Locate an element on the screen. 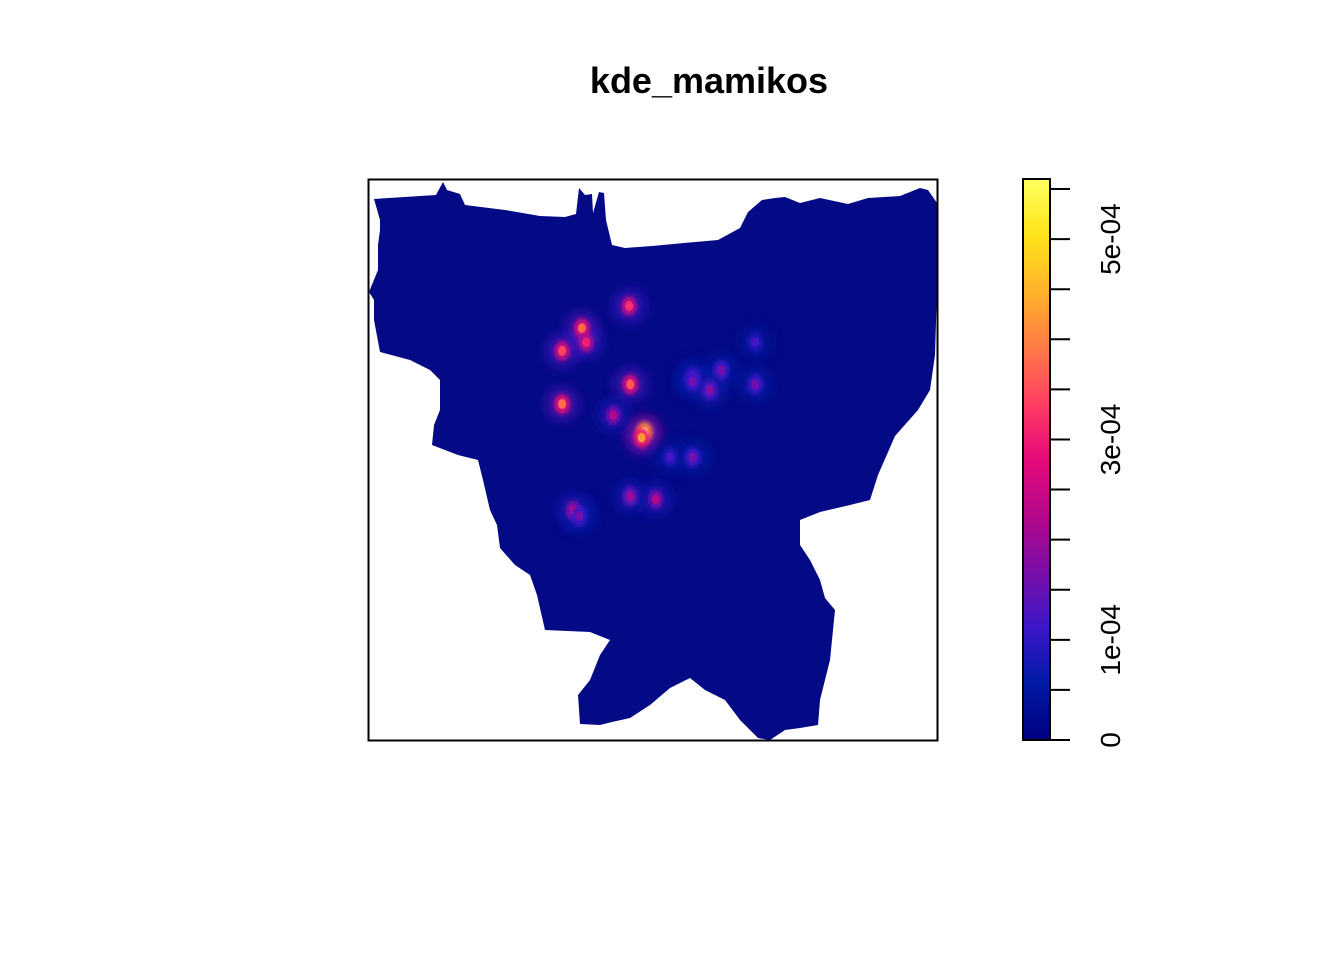  chart-title: kde_mamikos is located at coordinates (709, 80).